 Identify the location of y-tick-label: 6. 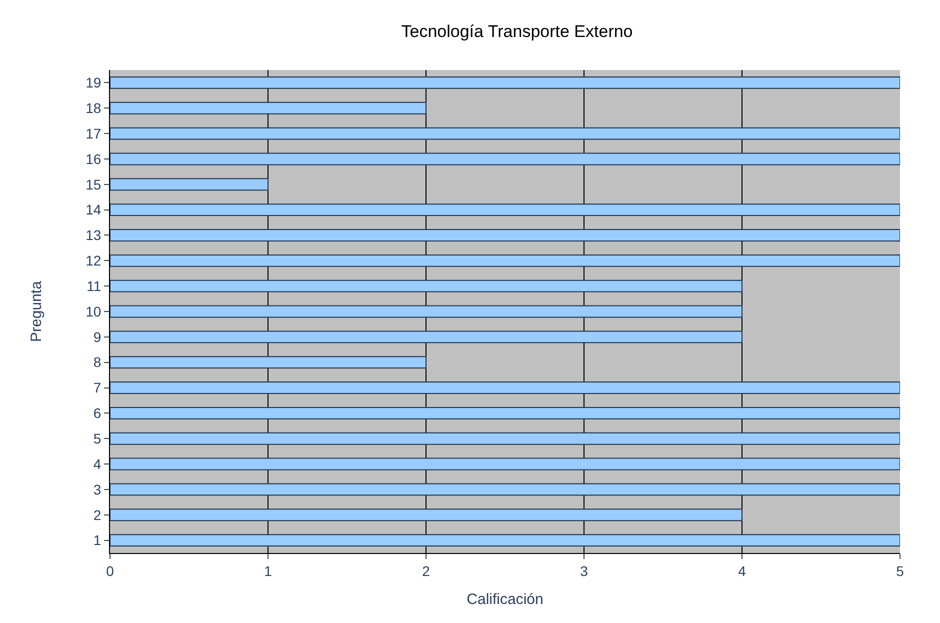
(97, 413).